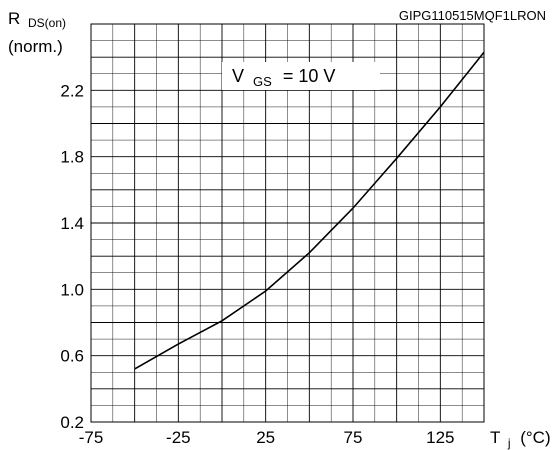 This screenshot has width=552, height=450. I want to click on x-tick-label: -25, so click(178, 437).